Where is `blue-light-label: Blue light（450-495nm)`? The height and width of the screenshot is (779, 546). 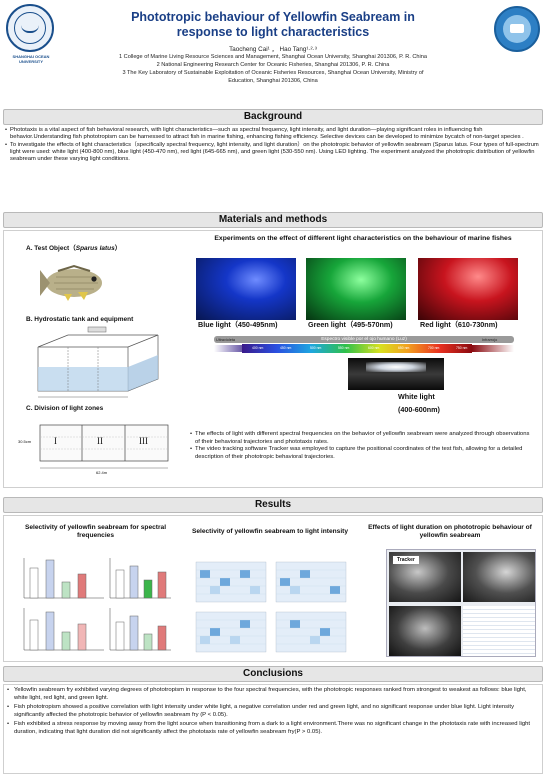 blue-light-label: Blue light（450-495nm) is located at coordinates (238, 324).